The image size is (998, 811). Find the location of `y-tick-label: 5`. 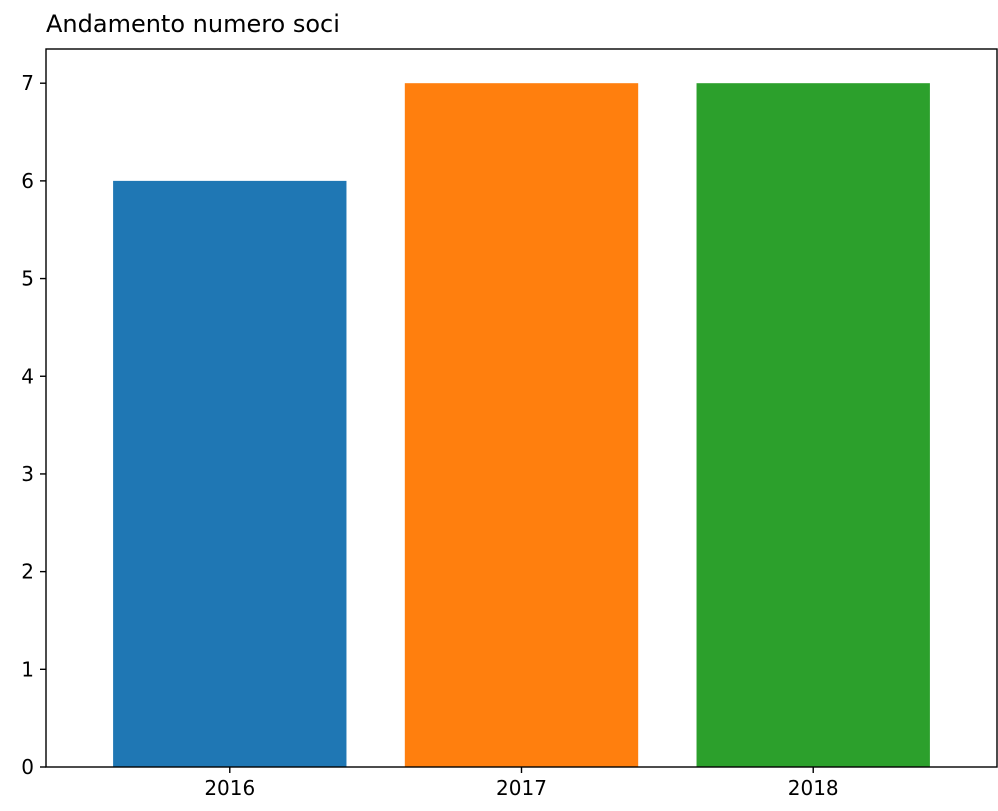

y-tick-label: 5 is located at coordinates (27, 279).